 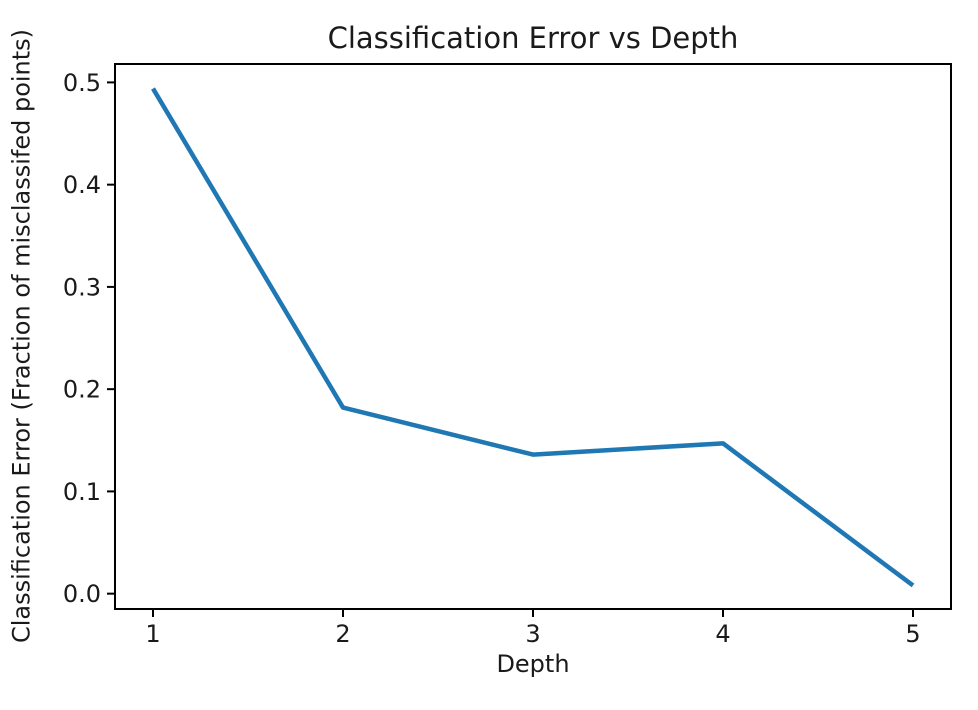 What do you see at coordinates (532, 634) in the screenshot?
I see `x-tick-label: 3` at bounding box center [532, 634].